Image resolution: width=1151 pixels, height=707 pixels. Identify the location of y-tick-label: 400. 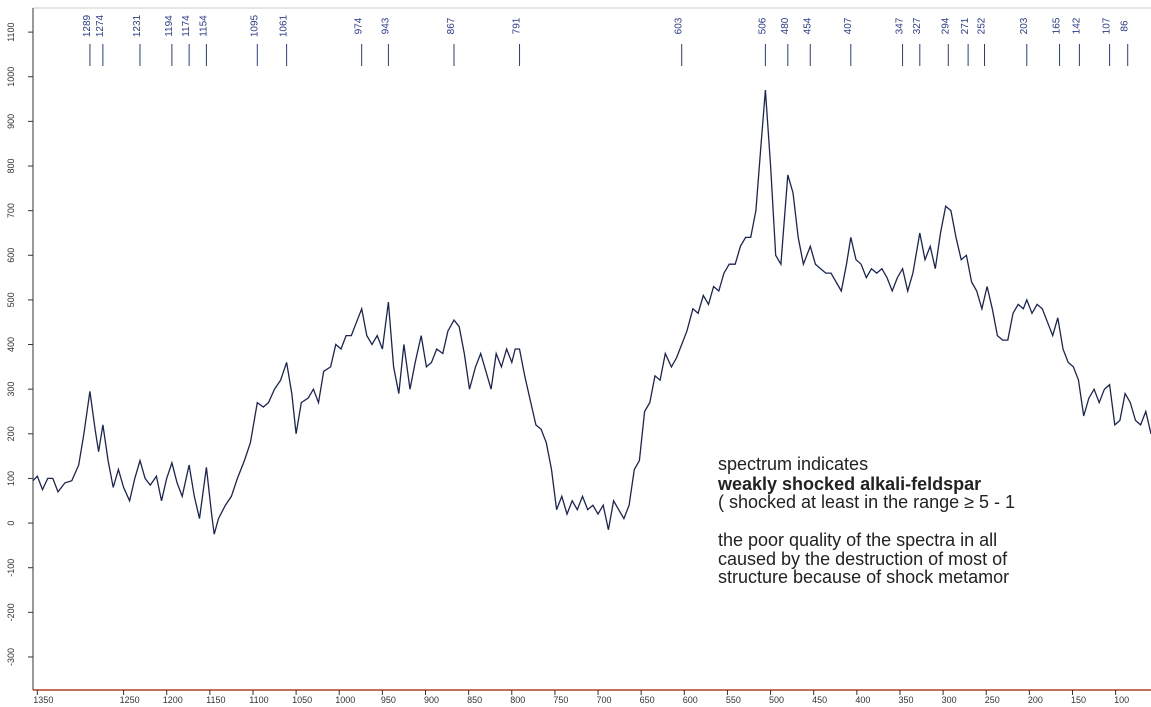
(11, 344).